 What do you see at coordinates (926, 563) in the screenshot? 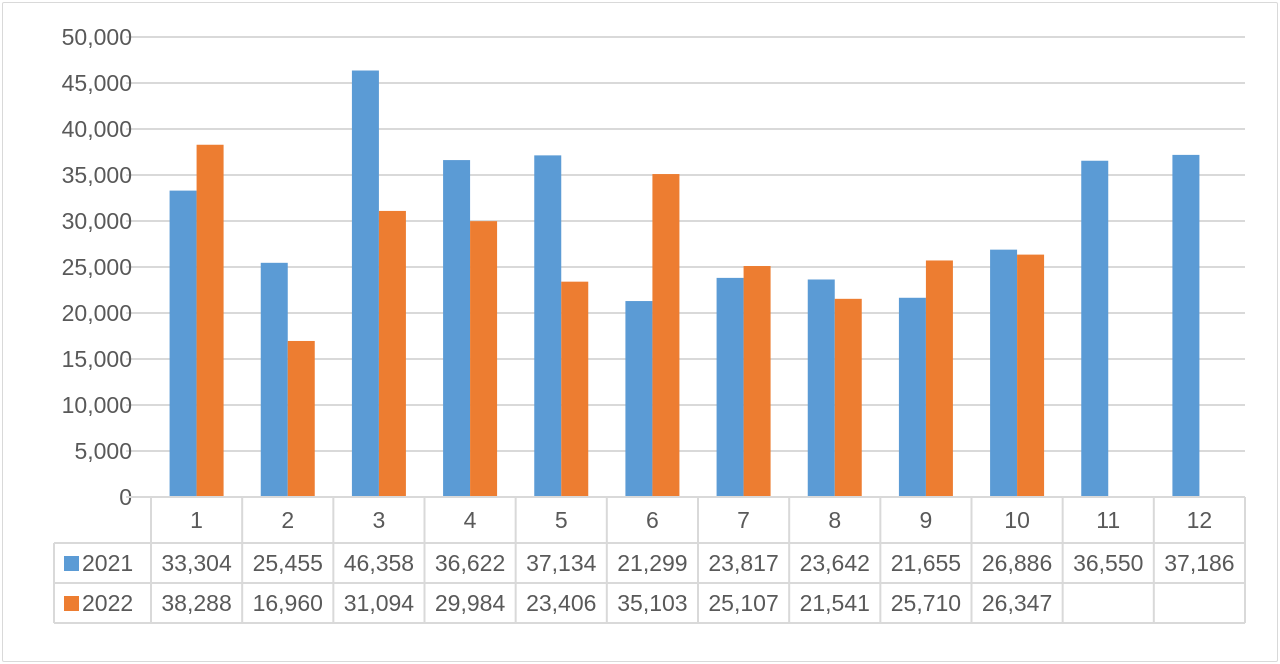
I see `table-value-2021: 21,655` at bounding box center [926, 563].